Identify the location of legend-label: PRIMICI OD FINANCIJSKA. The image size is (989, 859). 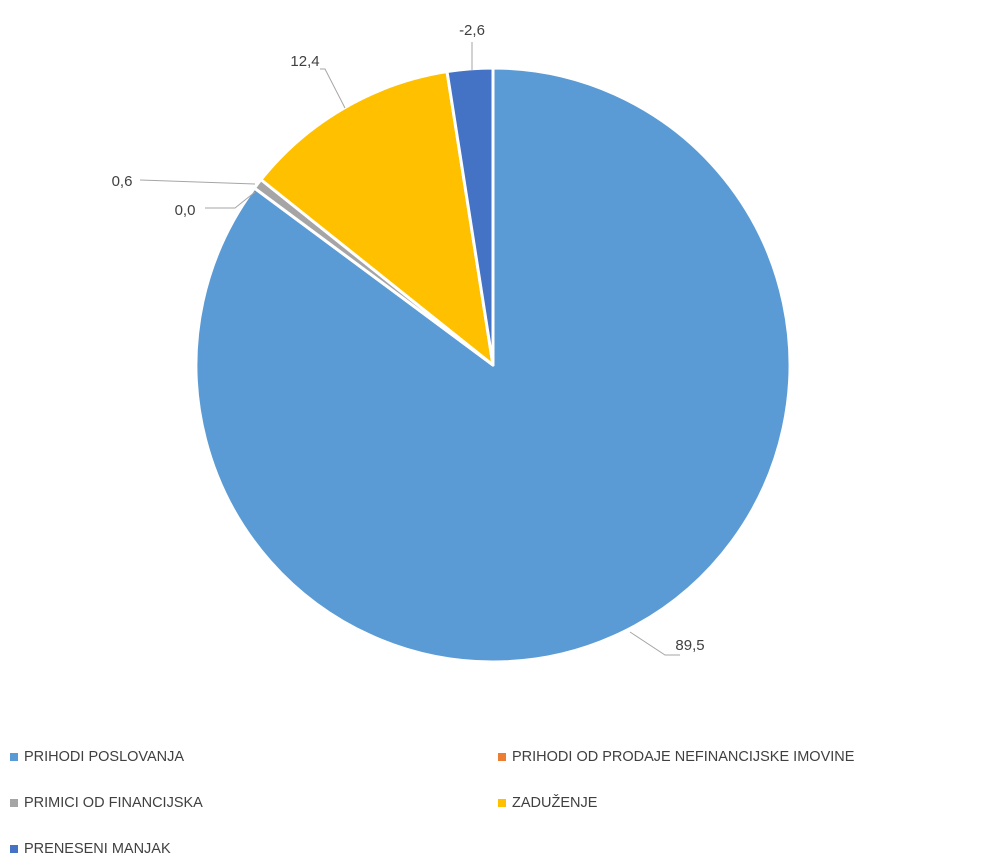
(113, 803).